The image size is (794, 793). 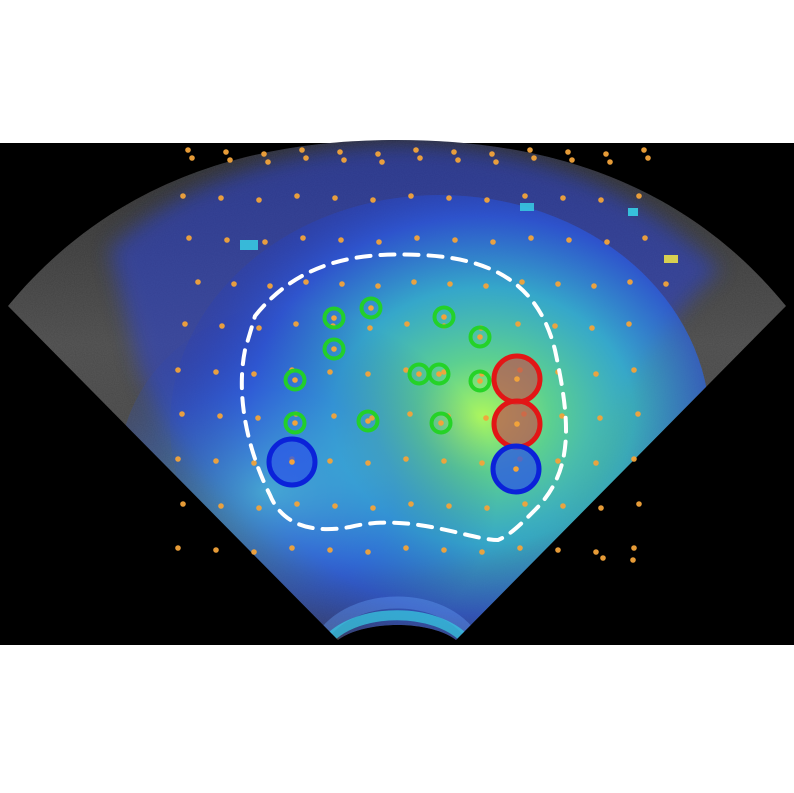 I want to click on blue-circle-center, so click(x=292, y=462).